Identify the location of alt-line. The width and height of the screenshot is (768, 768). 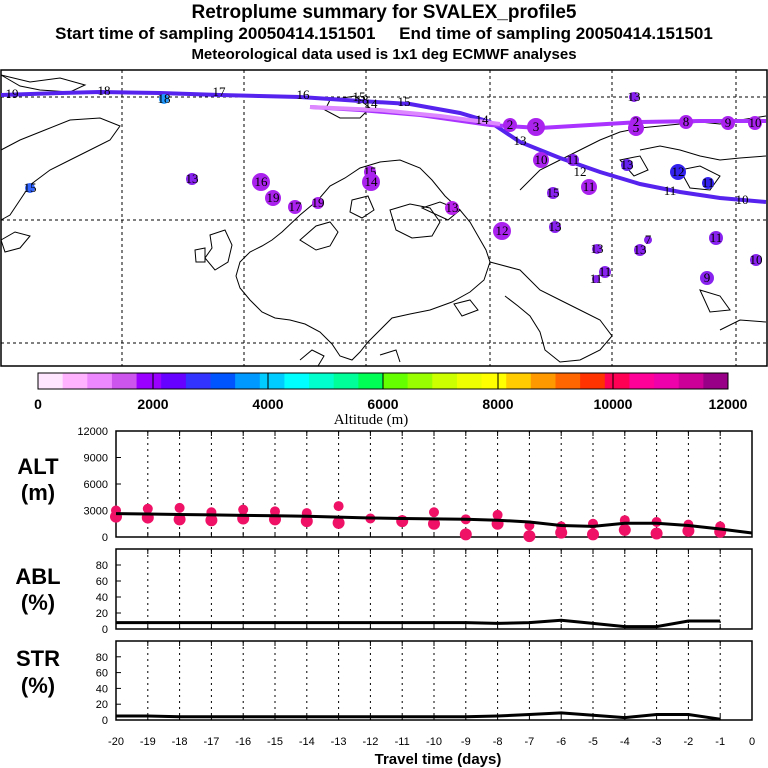
(434, 523).